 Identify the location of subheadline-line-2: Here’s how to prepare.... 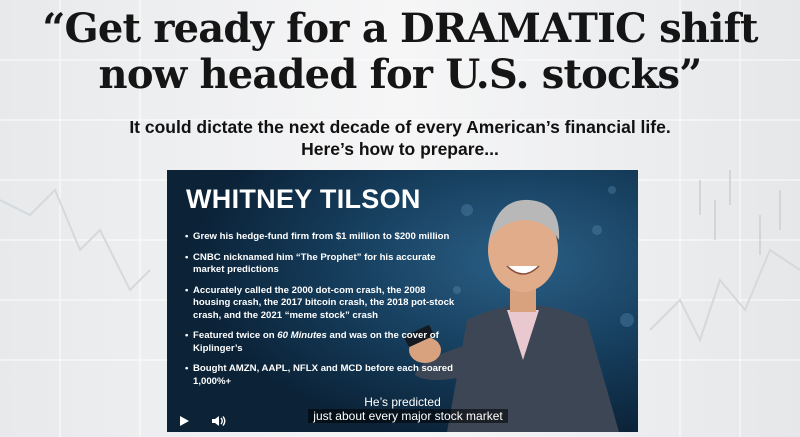
(400, 149).